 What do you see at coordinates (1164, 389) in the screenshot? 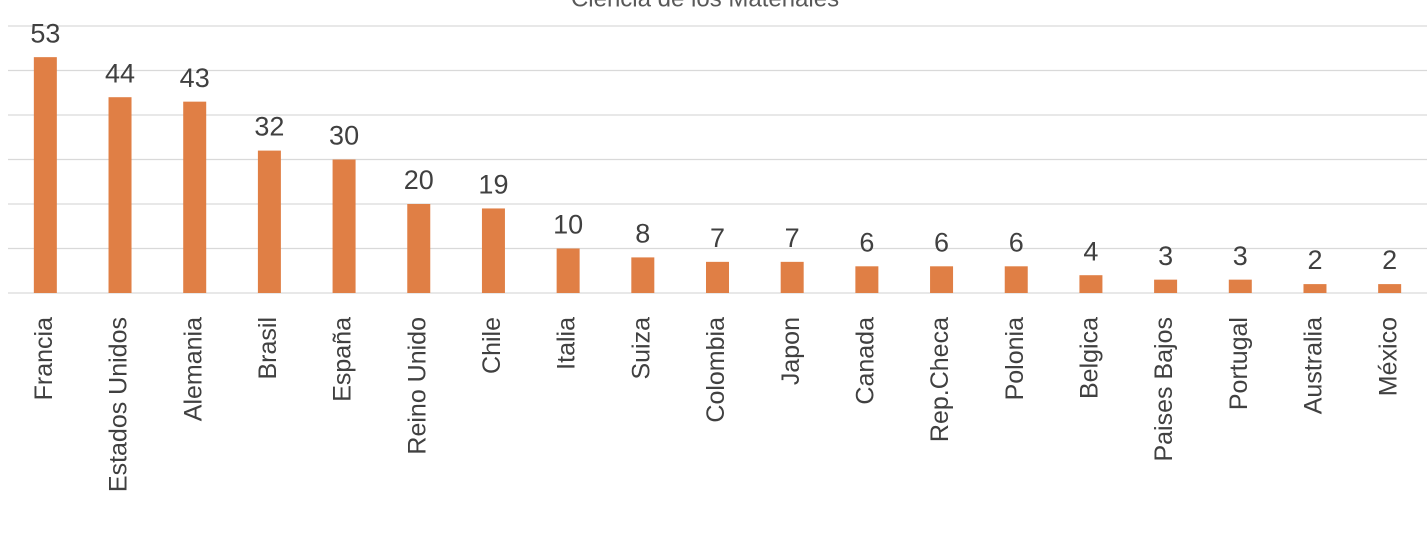
I see `x-tick-label: Paises Bajos` at bounding box center [1164, 389].